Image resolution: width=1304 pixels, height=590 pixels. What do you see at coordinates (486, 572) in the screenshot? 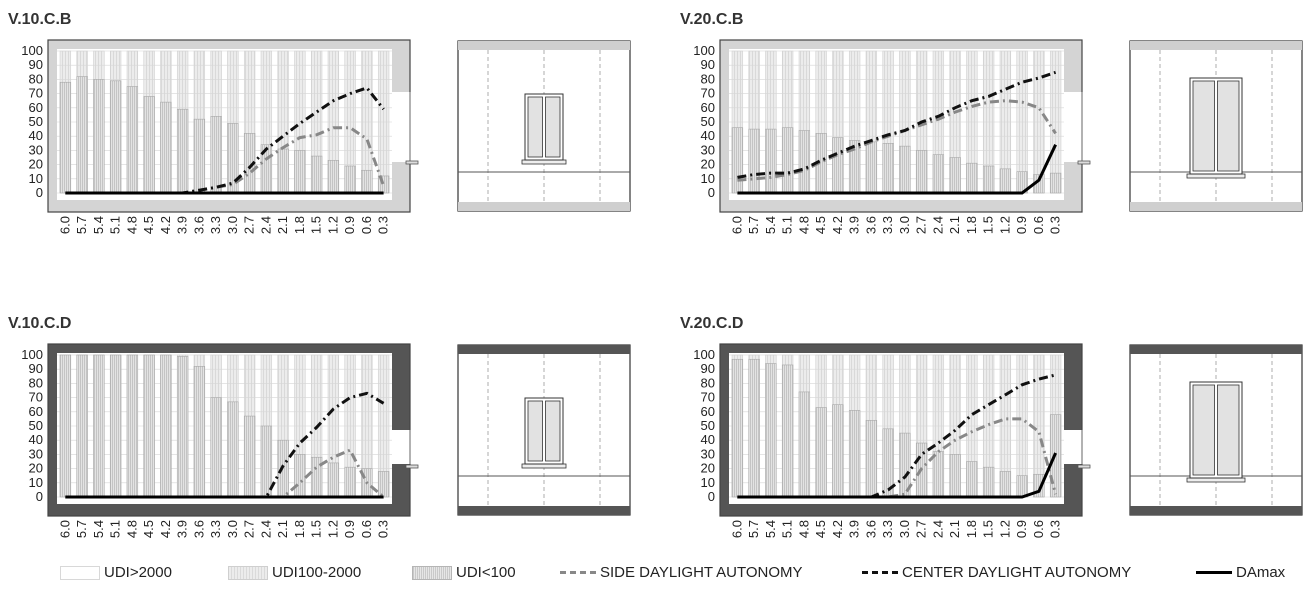
I see `legend-label: UDI<100` at bounding box center [486, 572].